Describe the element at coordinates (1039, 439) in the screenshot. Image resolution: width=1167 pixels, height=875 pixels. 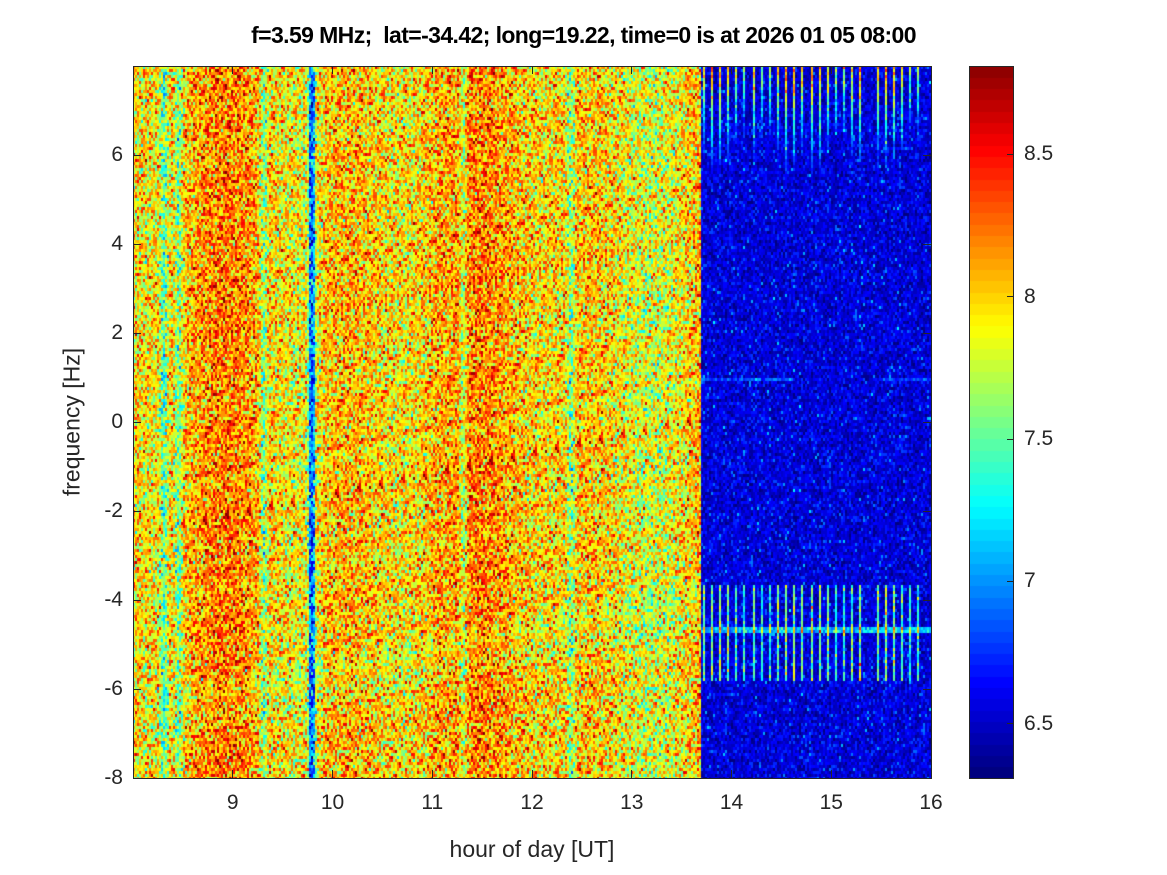
I see `colorbar-tick-label: 7.5` at that location.